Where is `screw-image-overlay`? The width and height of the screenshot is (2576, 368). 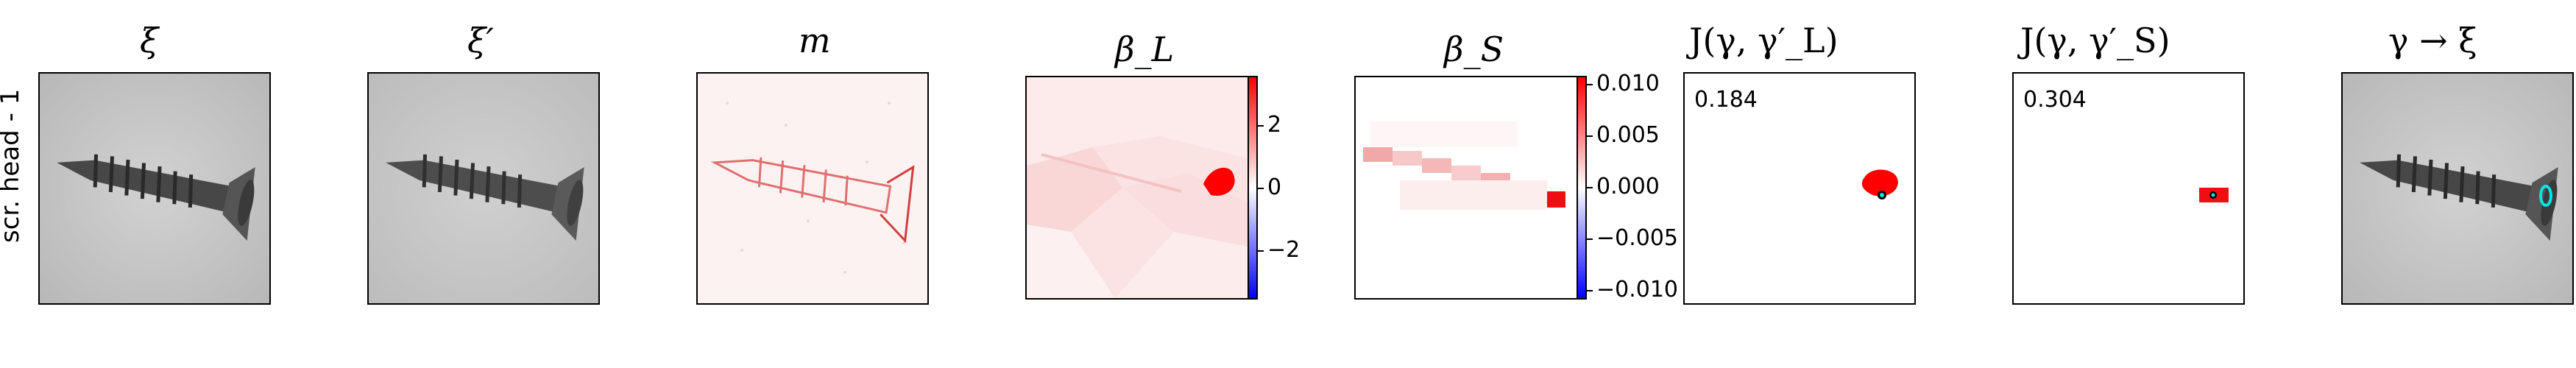 screw-image-overlay is located at coordinates (2457, 188).